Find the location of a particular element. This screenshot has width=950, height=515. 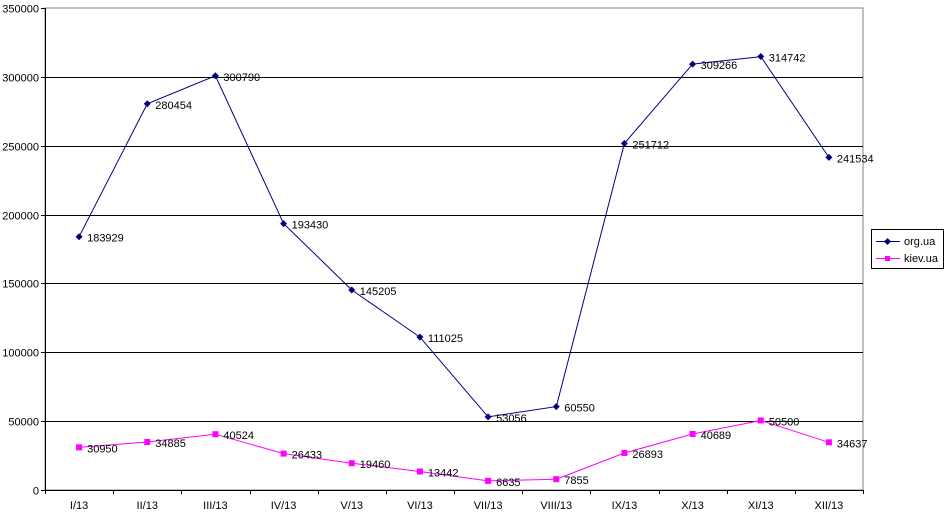

y-tick-label: 0 is located at coordinates (36, 492).